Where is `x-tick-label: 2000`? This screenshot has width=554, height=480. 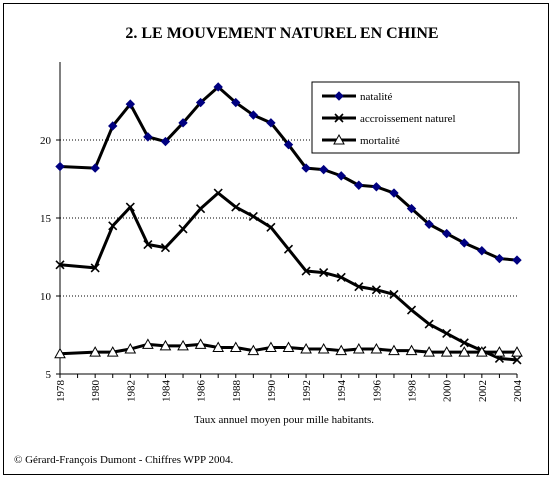 x-tick-label: 2000 is located at coordinates (448, 391).